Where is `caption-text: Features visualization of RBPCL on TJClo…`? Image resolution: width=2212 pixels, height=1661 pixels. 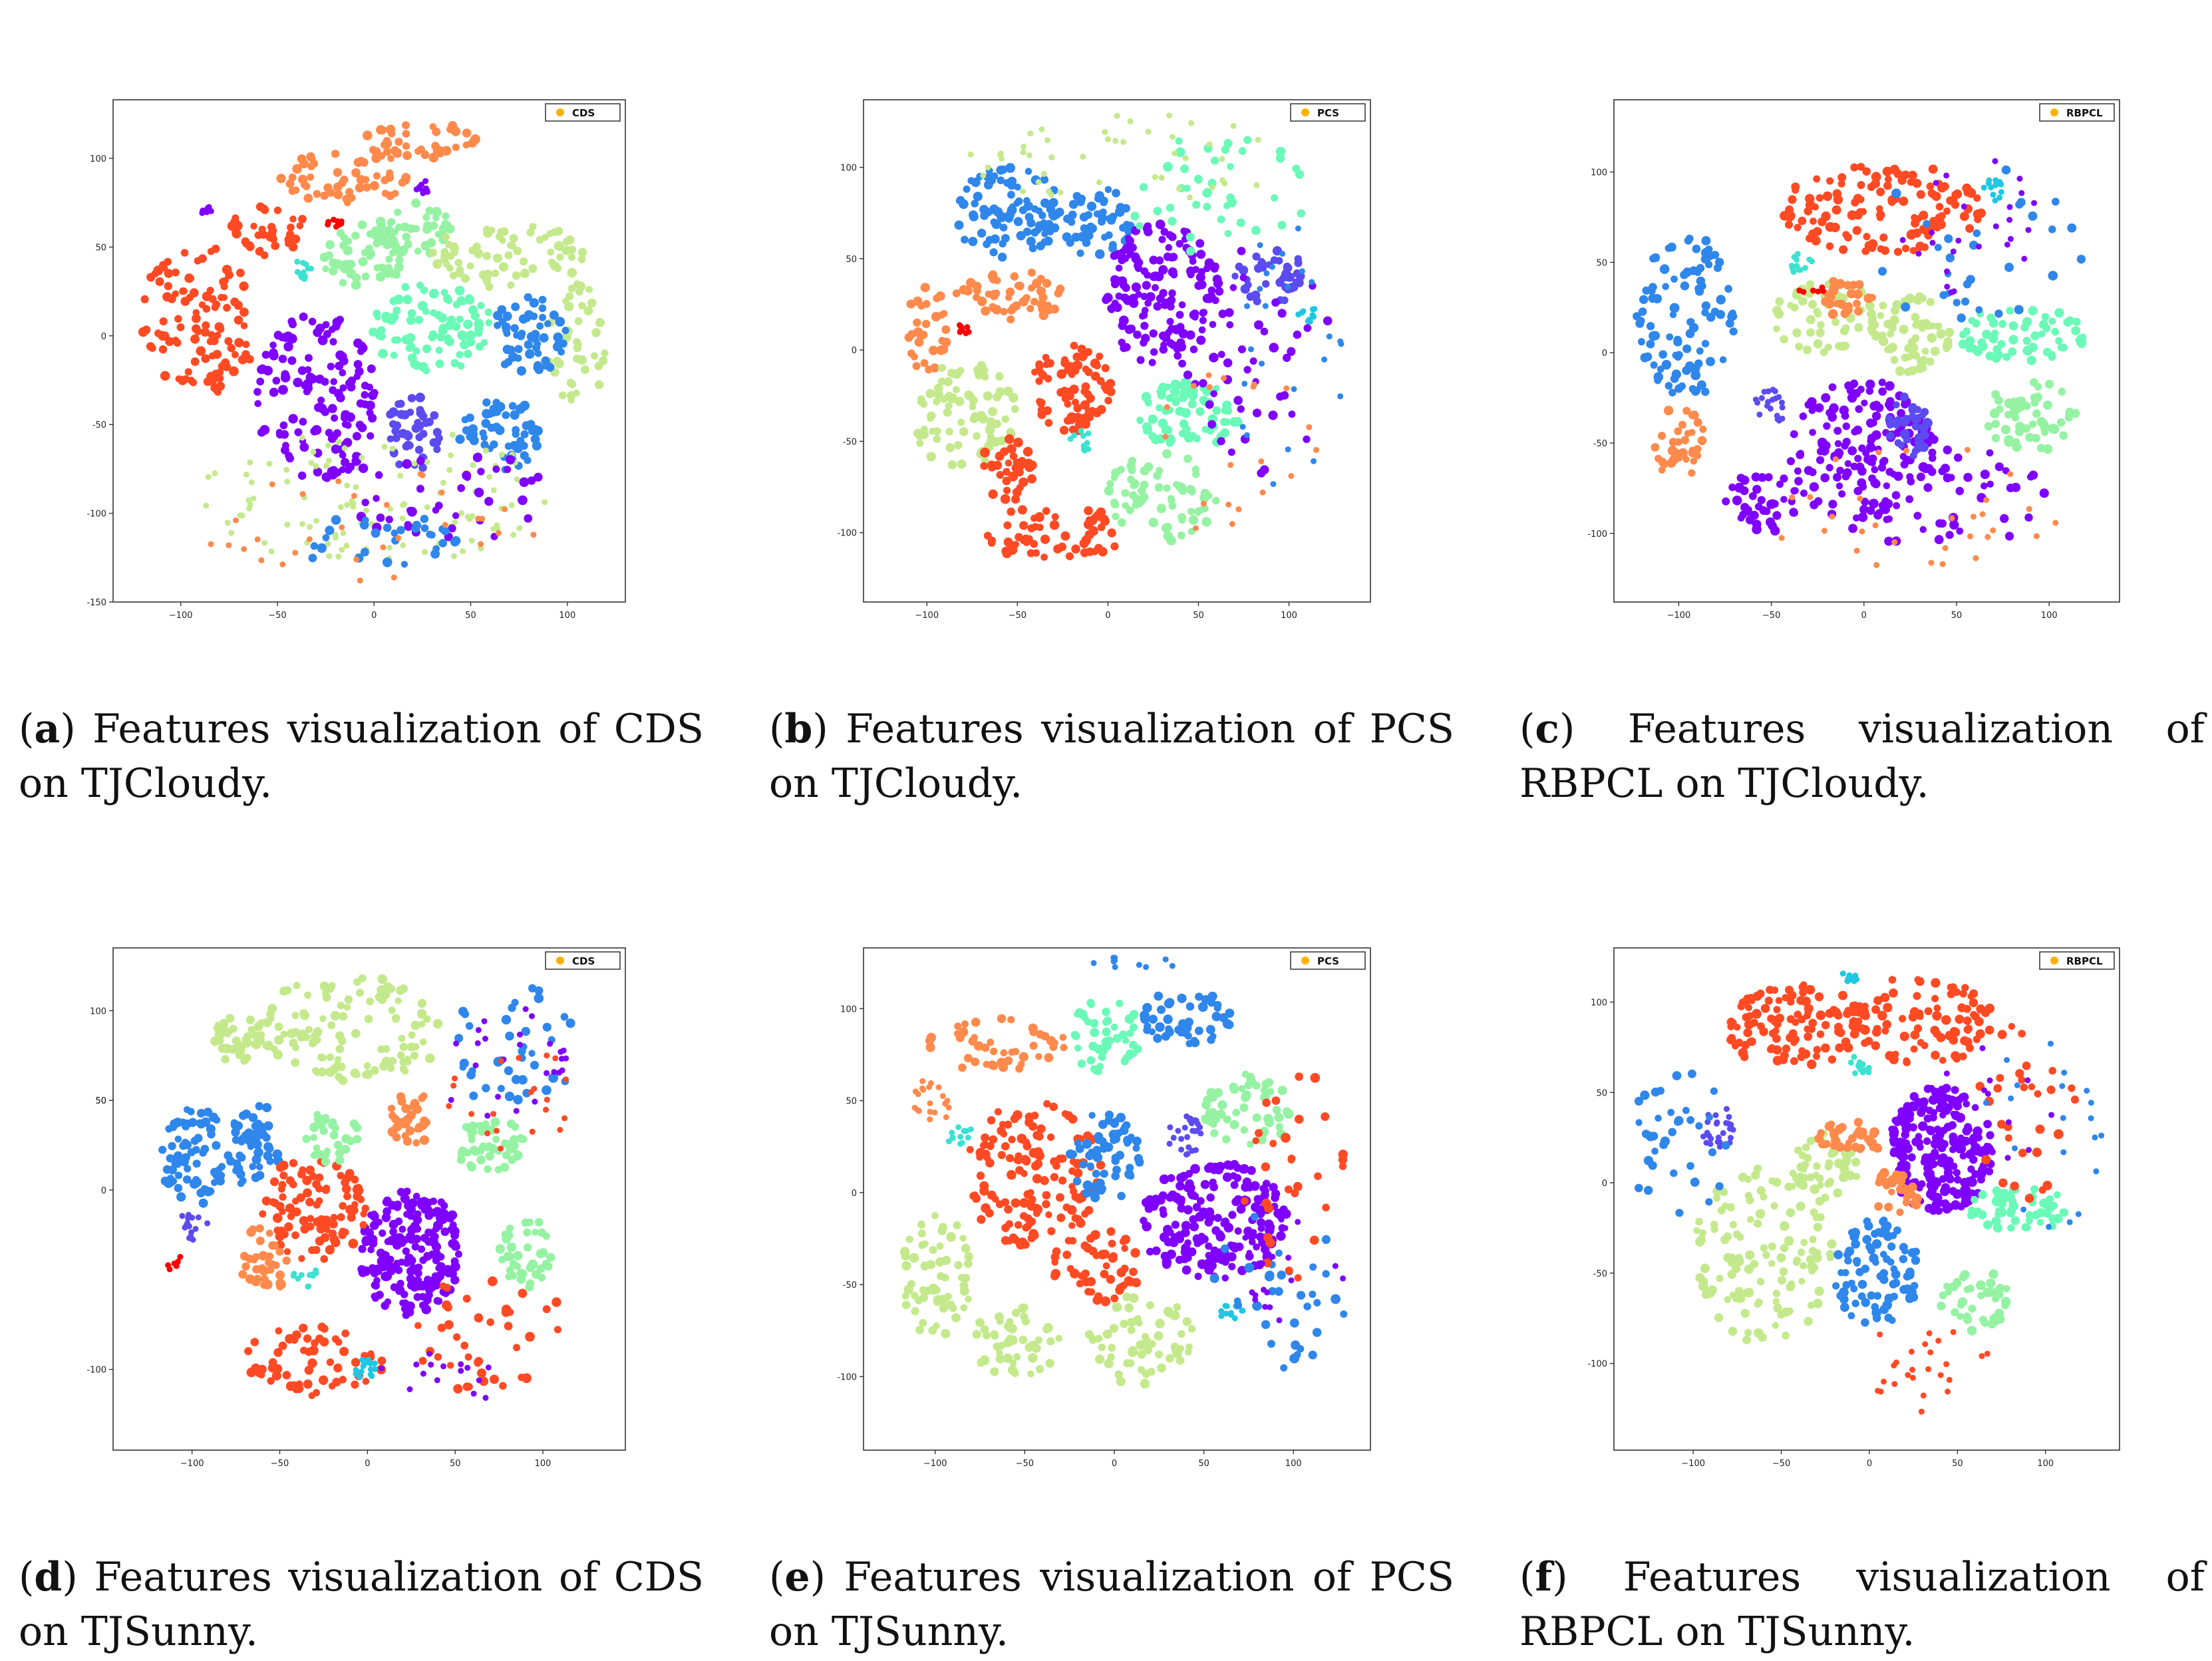
caption-text: Features visualization of RBPCL on TJClo… is located at coordinates (1862, 756).